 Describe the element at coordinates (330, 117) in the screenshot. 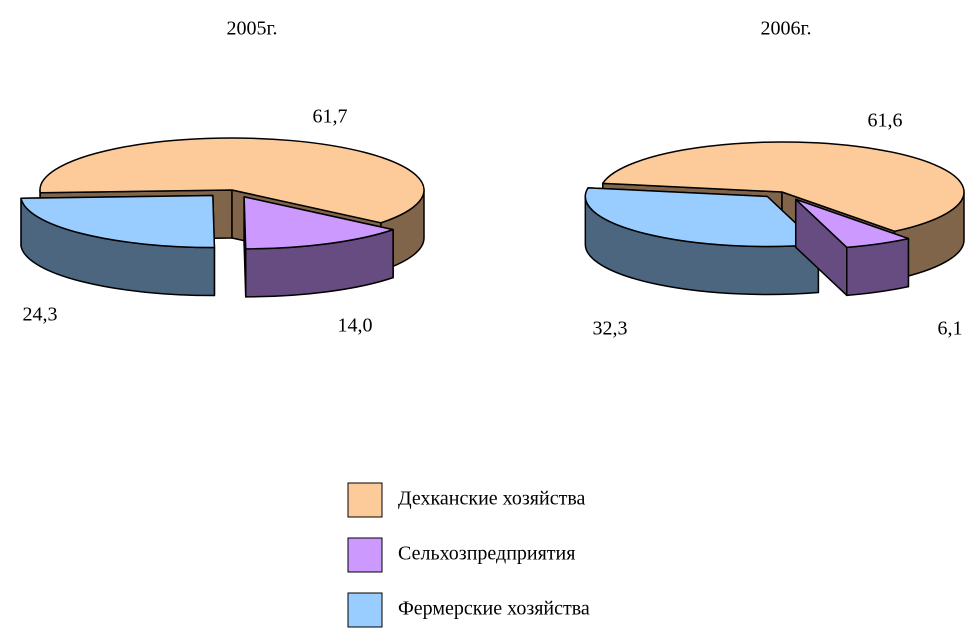

I see `data-label: 61,7` at that location.